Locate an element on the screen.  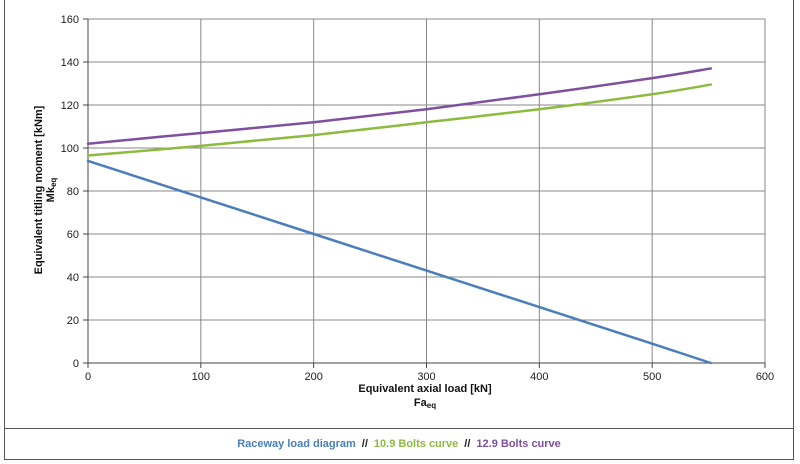
y-tick-label: 0 is located at coordinates (76, 364).